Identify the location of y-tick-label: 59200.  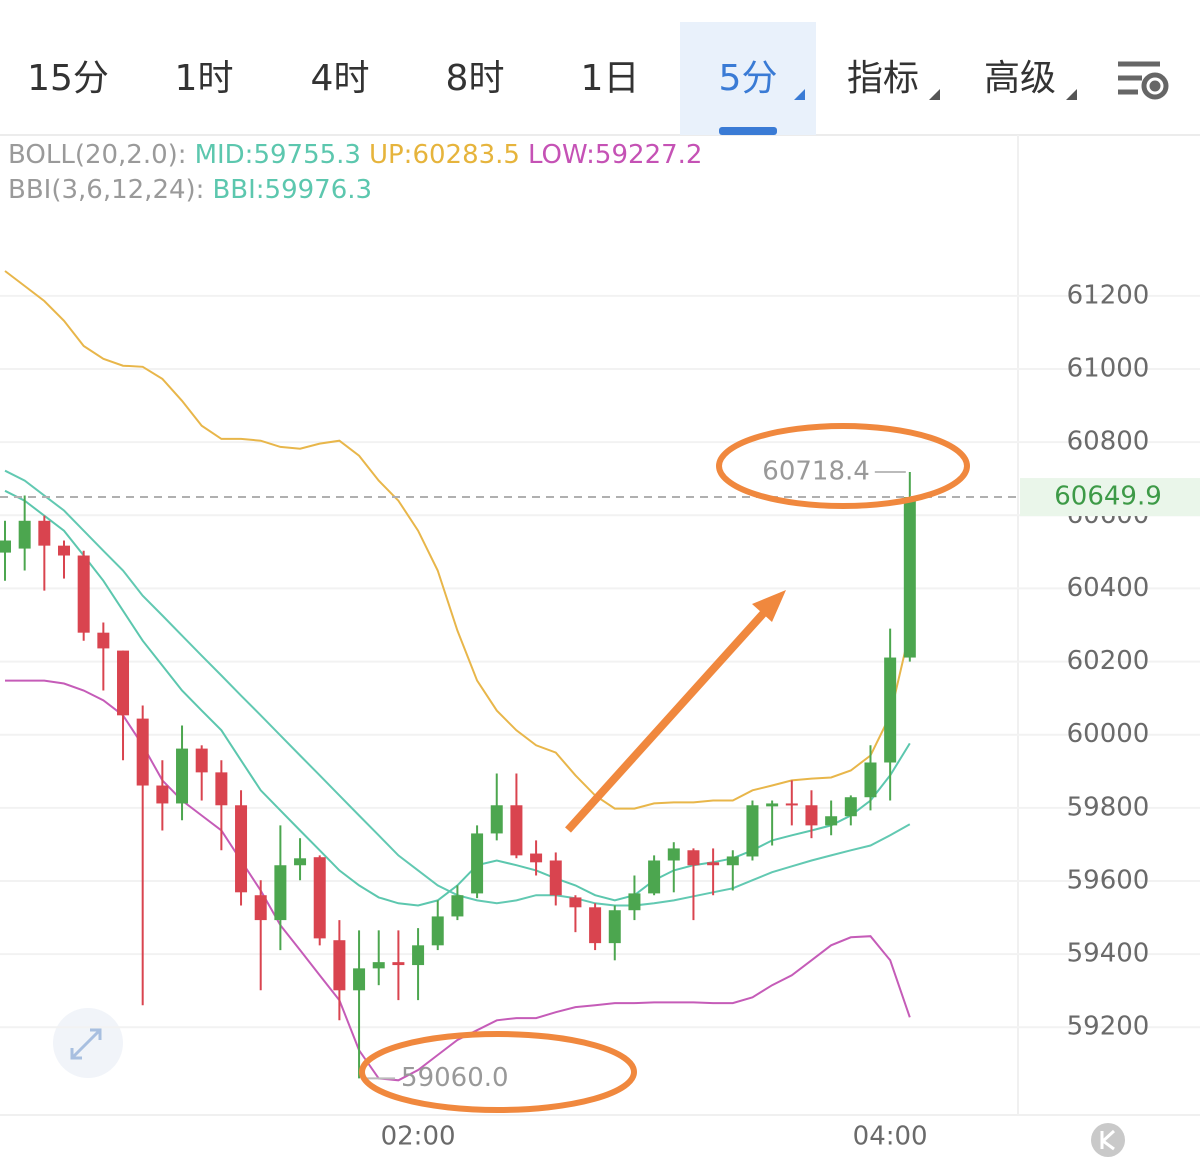
(1108, 1027).